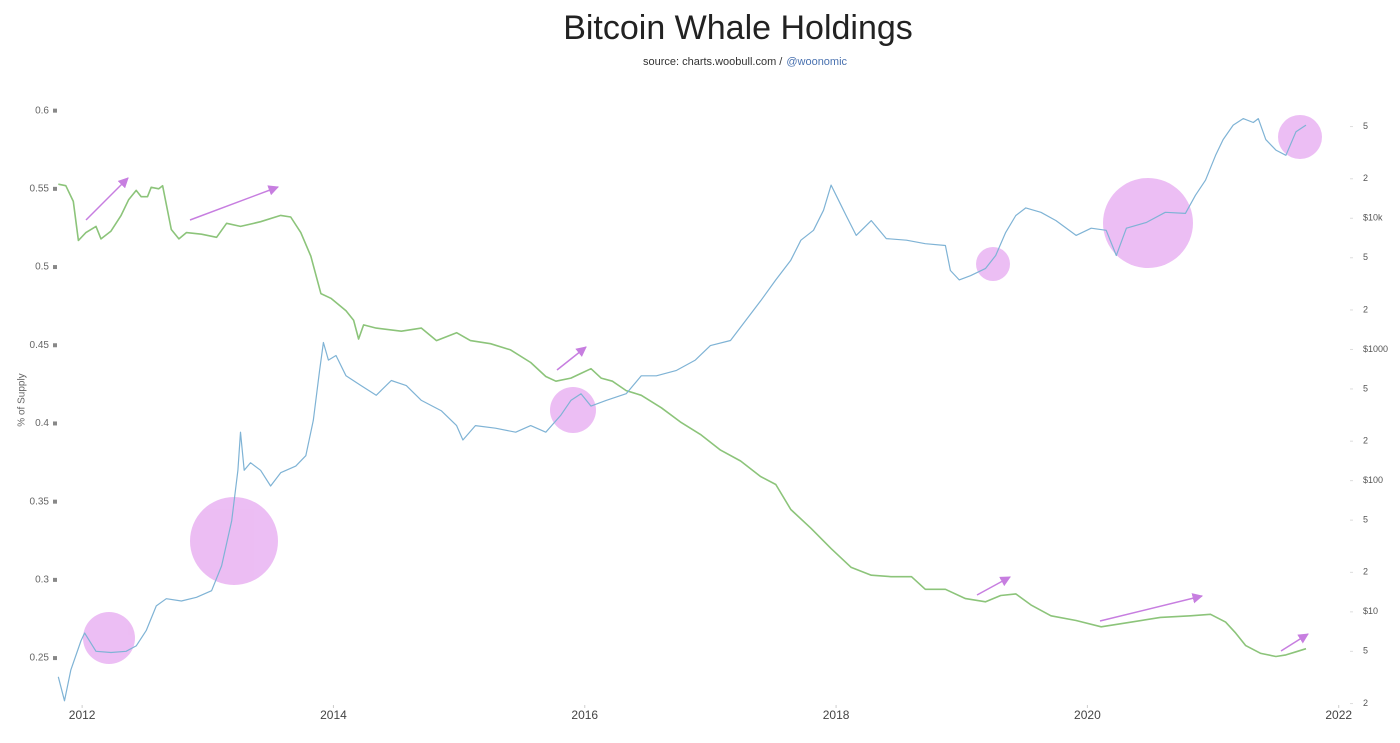 The width and height of the screenshot is (1400, 743). I want to click on x-tick-label: 2012, so click(82, 715).